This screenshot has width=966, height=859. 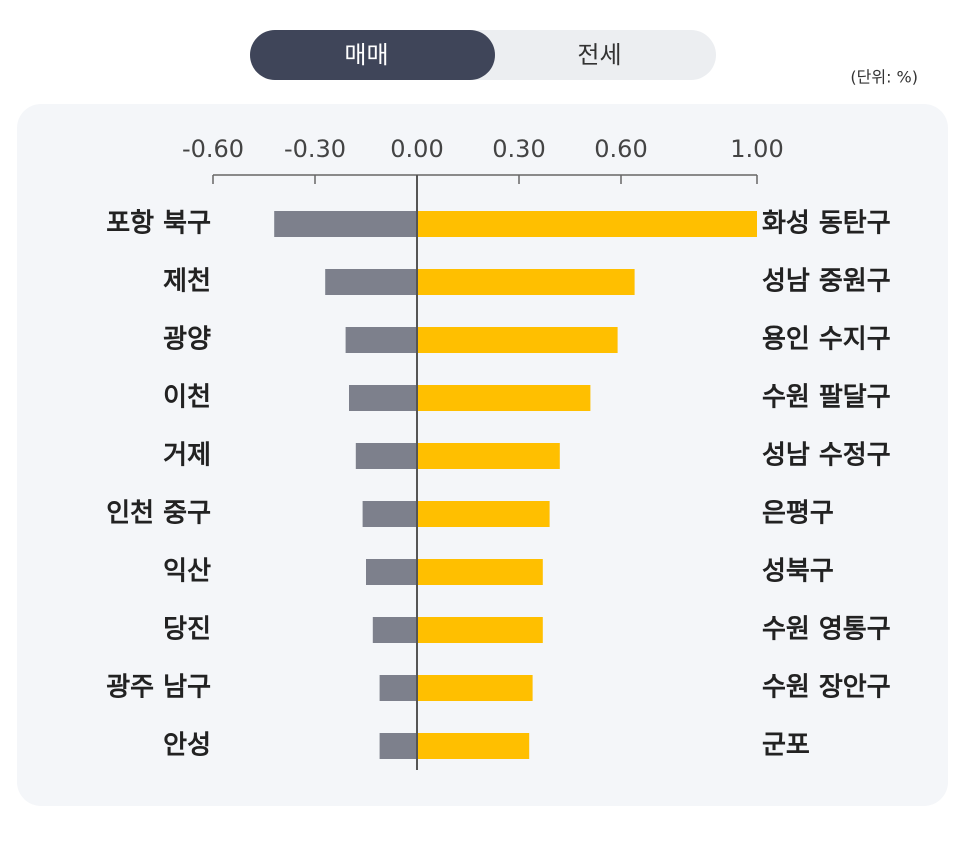 I want to click on right-label: 성북구, so click(x=798, y=572).